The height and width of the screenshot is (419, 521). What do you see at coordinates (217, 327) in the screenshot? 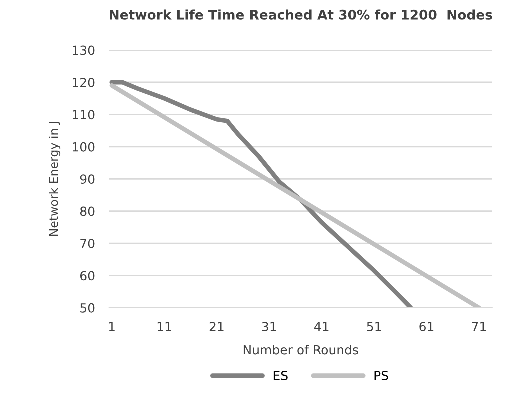
I see `x-tick-label: 21` at bounding box center [217, 327].